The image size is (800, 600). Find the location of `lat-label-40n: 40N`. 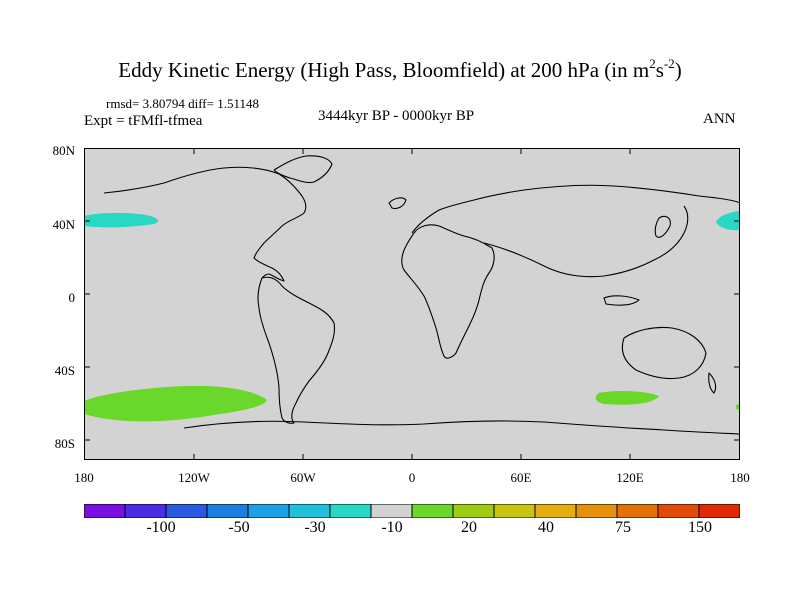

lat-label-40n: 40N is located at coordinates (63, 224).